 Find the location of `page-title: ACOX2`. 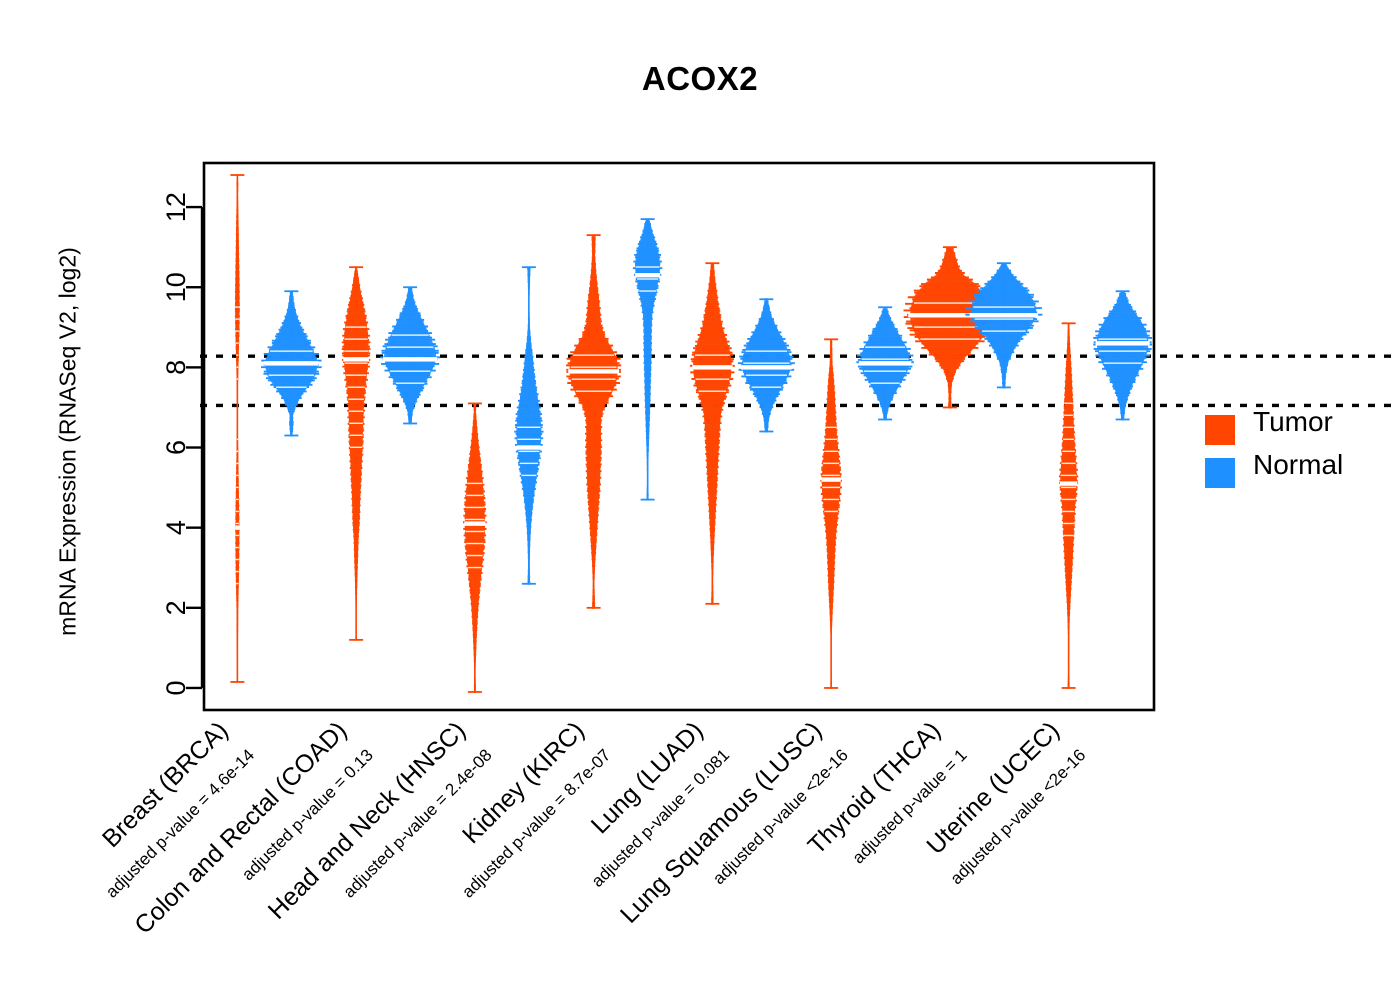

page-title: ACOX2 is located at coordinates (700, 78).